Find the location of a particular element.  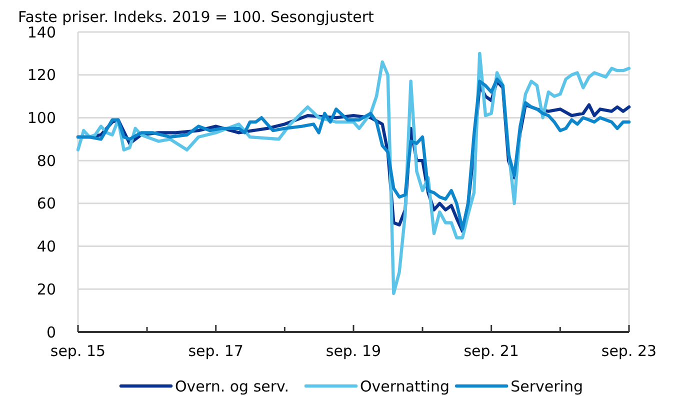

legend-label: Servering is located at coordinates (546, 386).